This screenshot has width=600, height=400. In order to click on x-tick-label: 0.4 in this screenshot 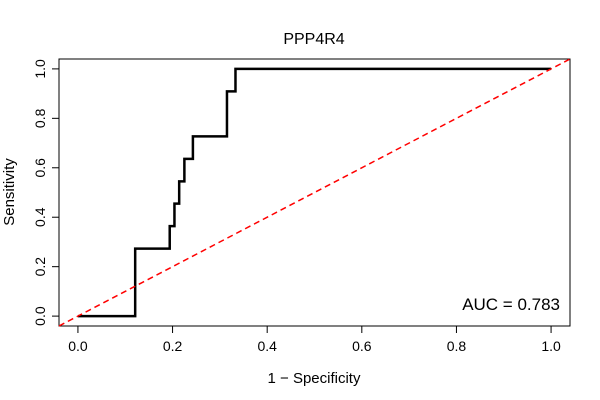, I will do `click(267, 346)`.